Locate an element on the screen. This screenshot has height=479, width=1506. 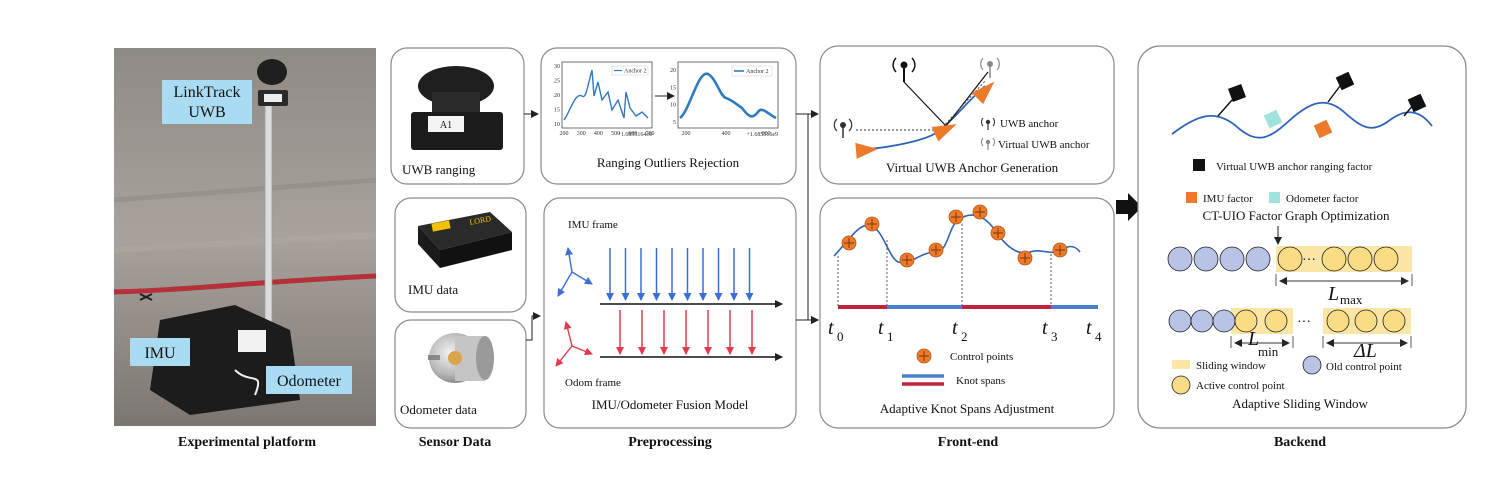
lmax-sub: max is located at coordinates (1351, 299).